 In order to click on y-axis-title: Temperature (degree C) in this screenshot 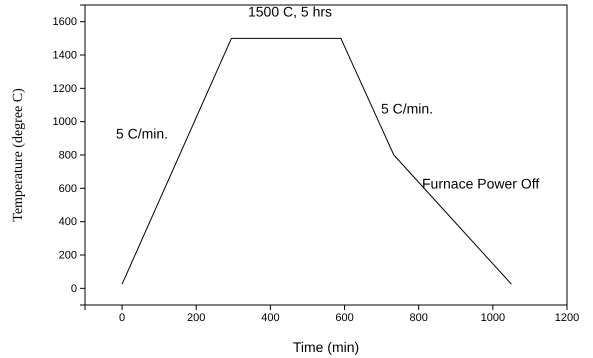, I will do `click(18, 155)`.